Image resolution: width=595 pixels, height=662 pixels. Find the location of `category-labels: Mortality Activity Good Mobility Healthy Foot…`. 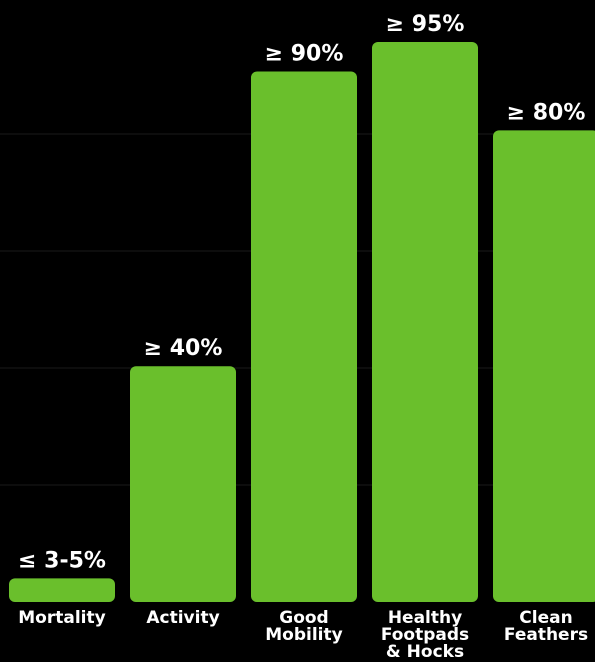

category-labels: Mortality Activity Good Mobility Healthy Foot… is located at coordinates (303, 635).